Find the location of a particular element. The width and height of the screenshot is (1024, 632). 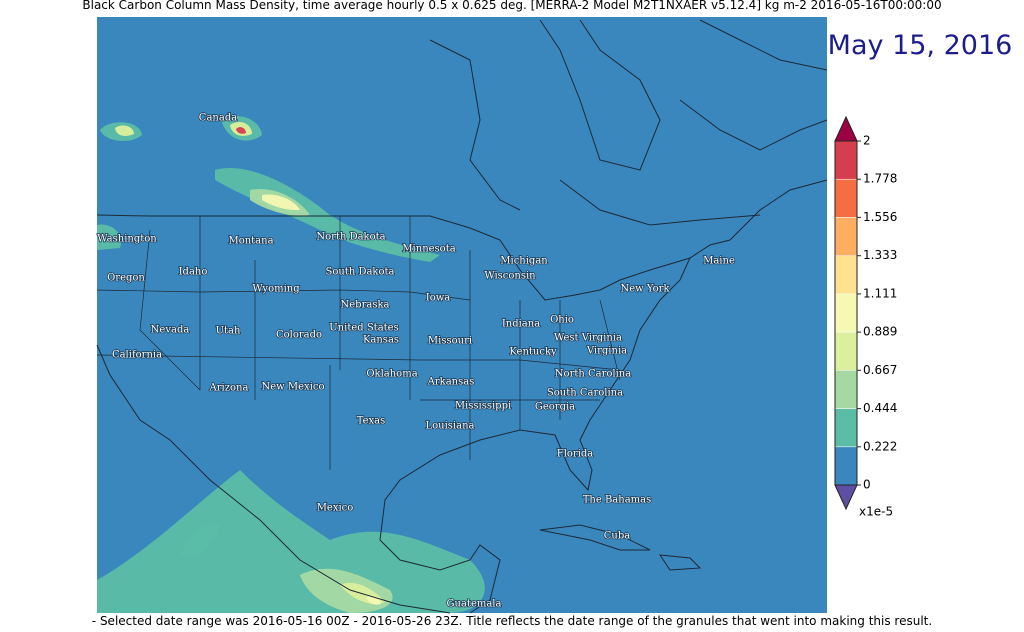

place-label: Utah is located at coordinates (228, 331).